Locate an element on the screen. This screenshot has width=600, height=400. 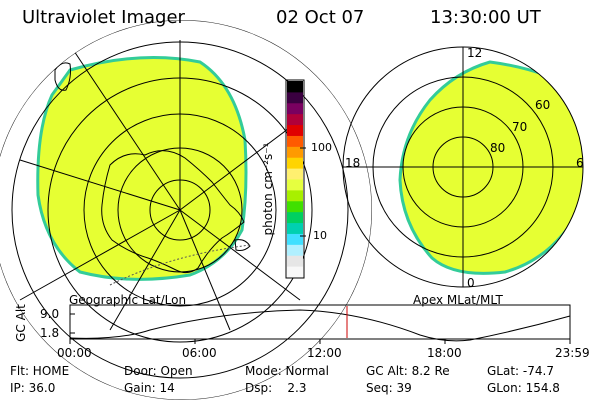
date-label: 02 Oct 07 is located at coordinates (320, 17).